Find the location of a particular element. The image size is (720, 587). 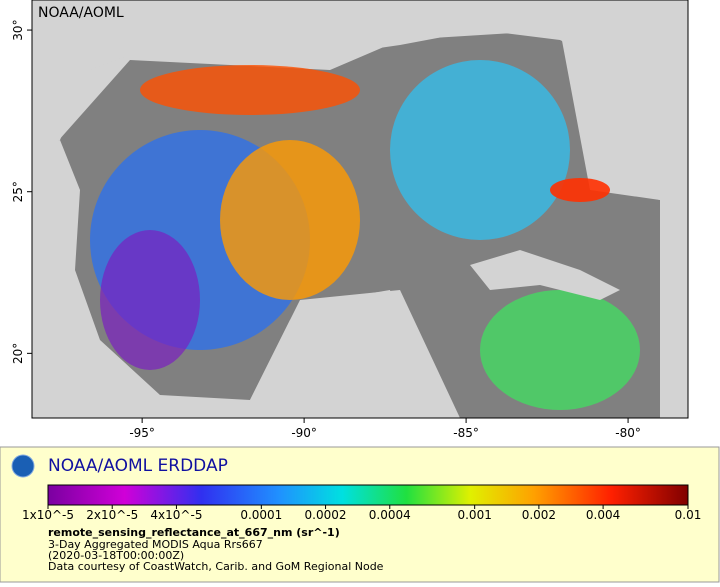

cuba is located at coordinates (545, 275).